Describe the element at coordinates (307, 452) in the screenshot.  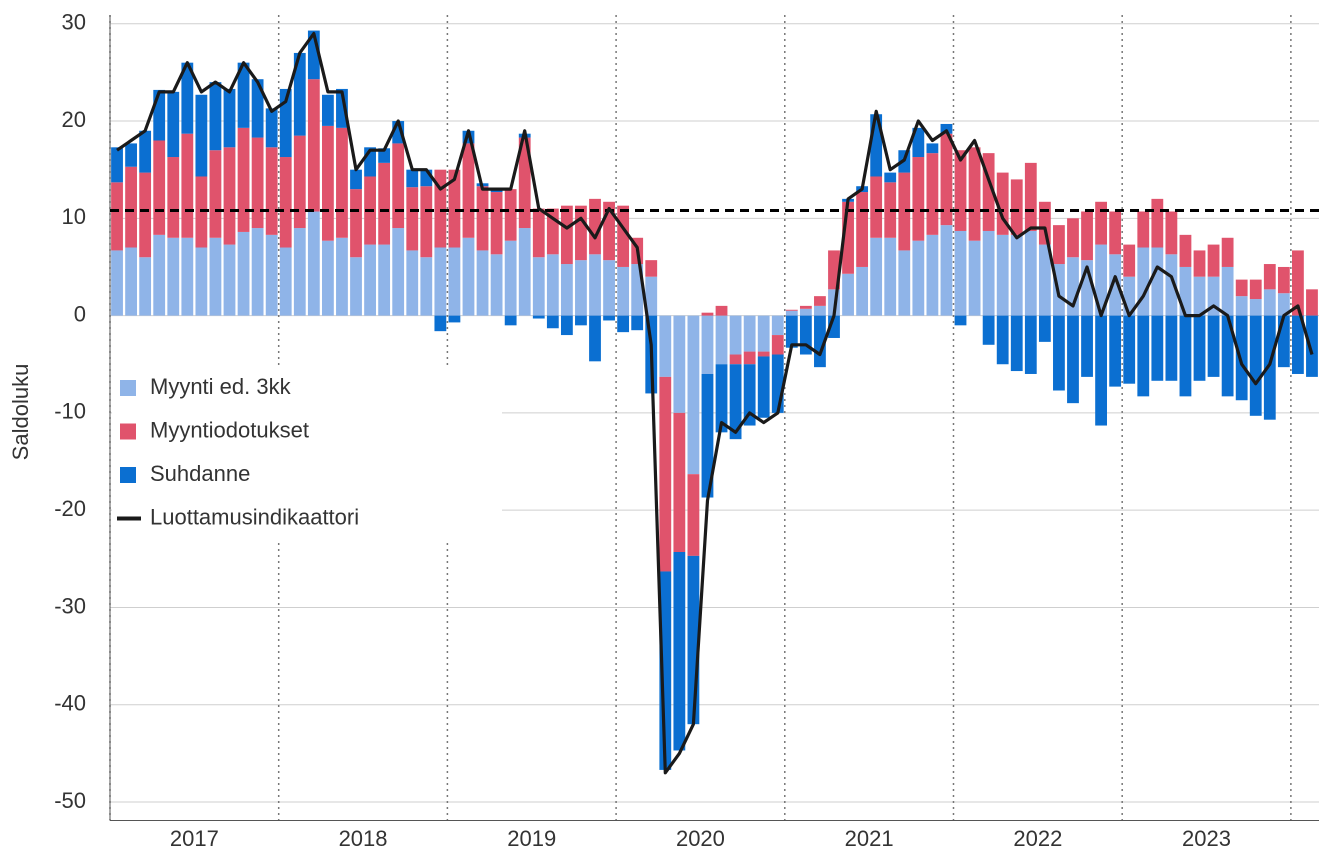
I see `legend-background` at that location.